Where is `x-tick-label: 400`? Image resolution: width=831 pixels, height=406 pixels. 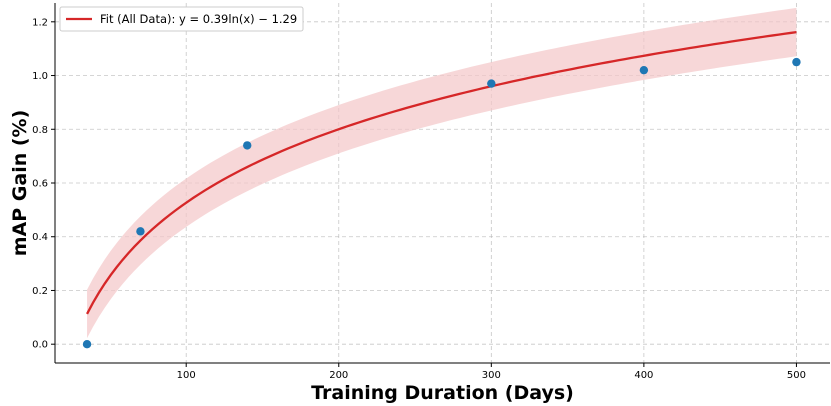 x-tick-label: 400 is located at coordinates (643, 375).